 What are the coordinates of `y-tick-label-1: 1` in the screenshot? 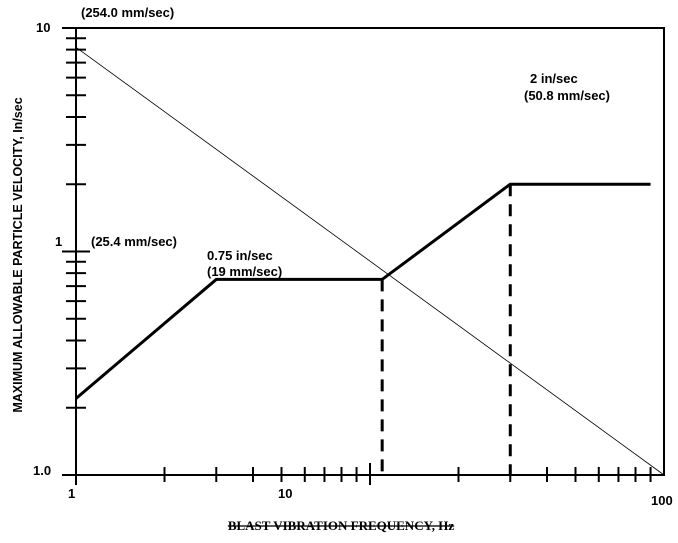 It's located at (58, 241).